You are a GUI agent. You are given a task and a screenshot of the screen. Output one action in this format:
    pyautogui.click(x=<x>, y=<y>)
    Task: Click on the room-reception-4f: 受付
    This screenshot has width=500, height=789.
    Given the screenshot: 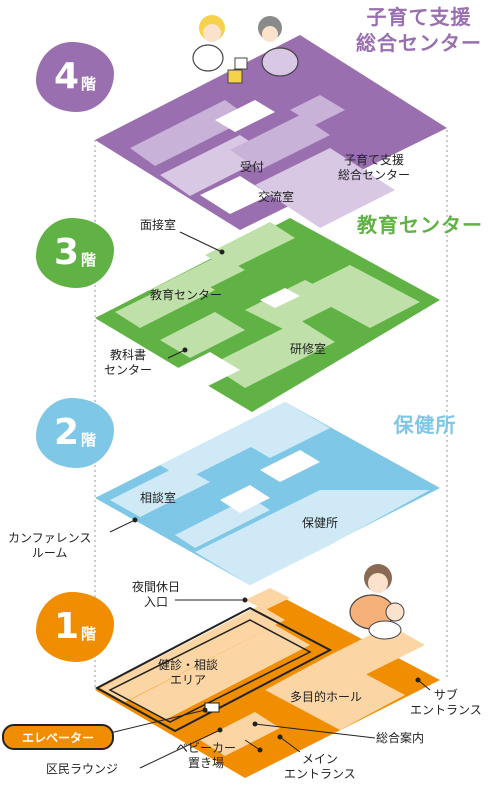 What is the action you would take?
    pyautogui.click(x=252, y=167)
    